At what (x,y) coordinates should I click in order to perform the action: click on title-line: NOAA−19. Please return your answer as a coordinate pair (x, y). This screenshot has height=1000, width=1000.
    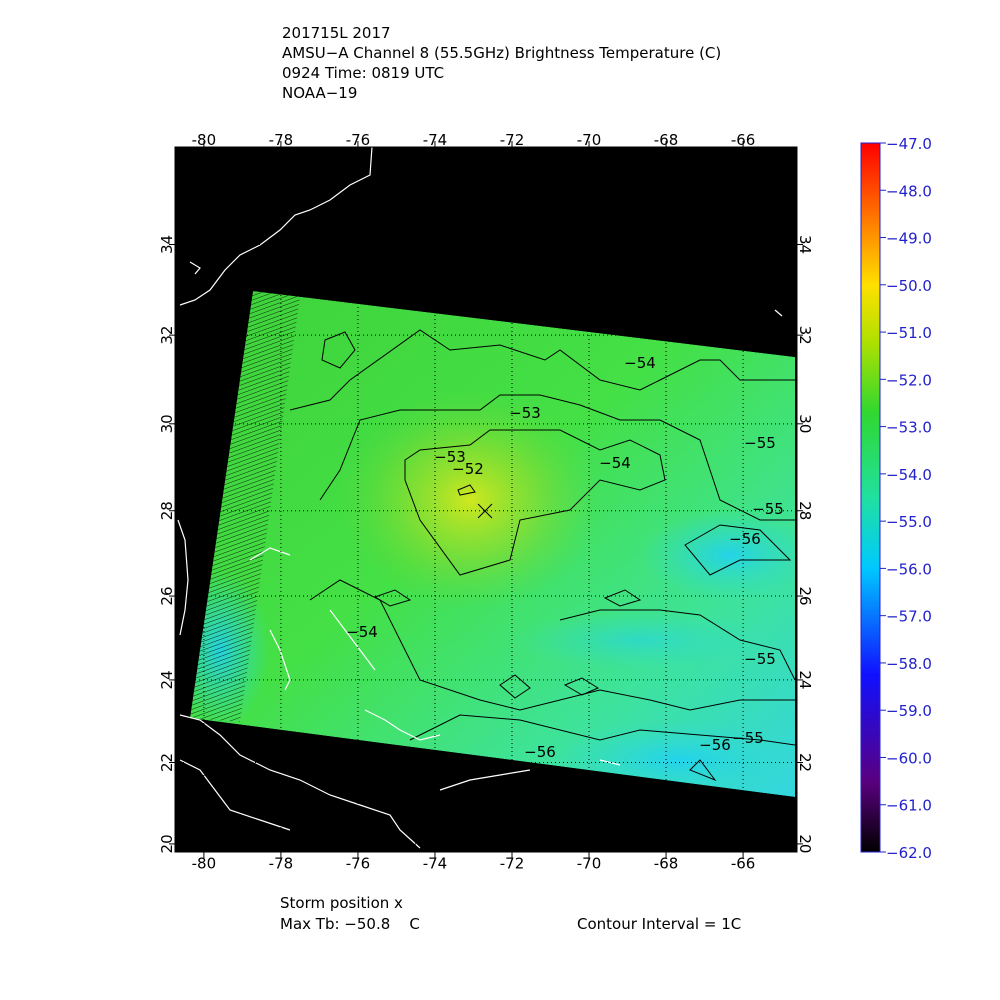
    Looking at the image, I should click on (319, 93).